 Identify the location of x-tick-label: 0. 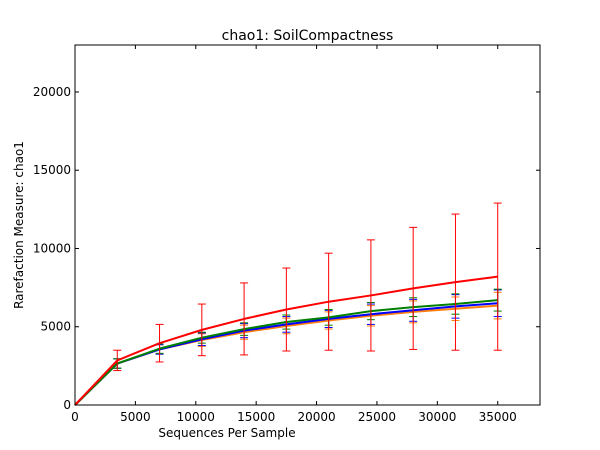
(75, 417).